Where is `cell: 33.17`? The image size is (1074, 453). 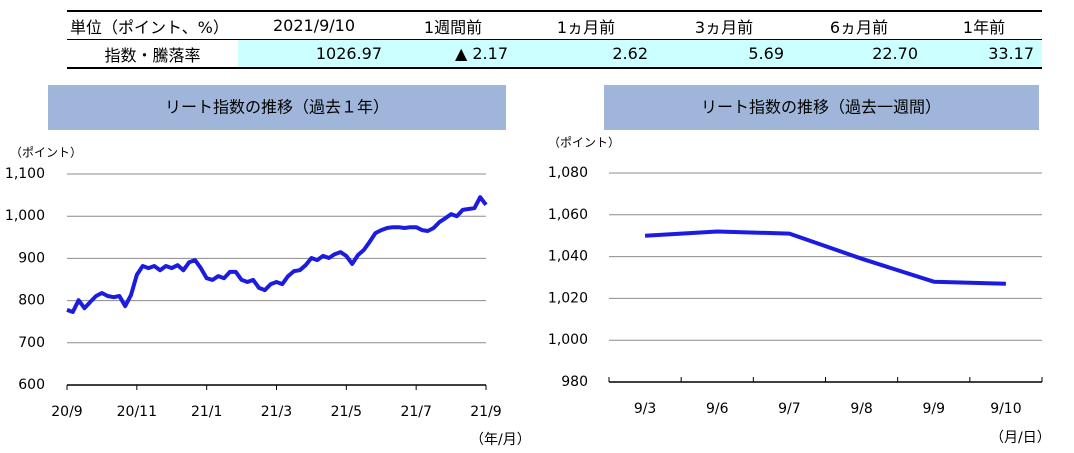 cell: 33.17 is located at coordinates (984, 54).